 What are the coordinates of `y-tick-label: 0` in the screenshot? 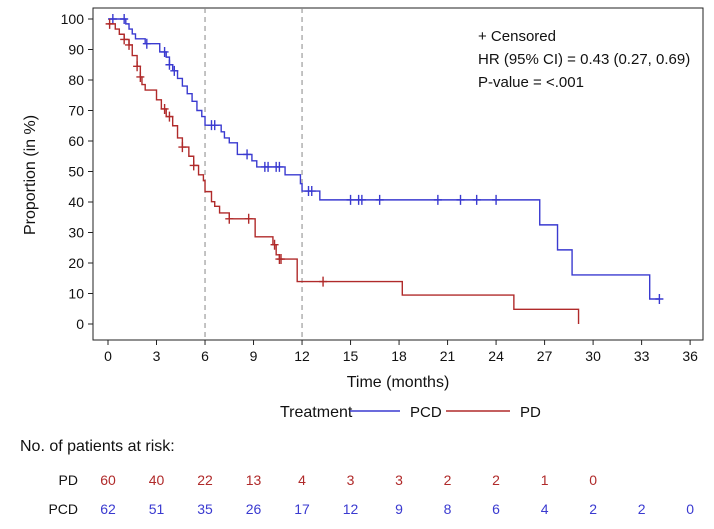 It's located at (80, 324).